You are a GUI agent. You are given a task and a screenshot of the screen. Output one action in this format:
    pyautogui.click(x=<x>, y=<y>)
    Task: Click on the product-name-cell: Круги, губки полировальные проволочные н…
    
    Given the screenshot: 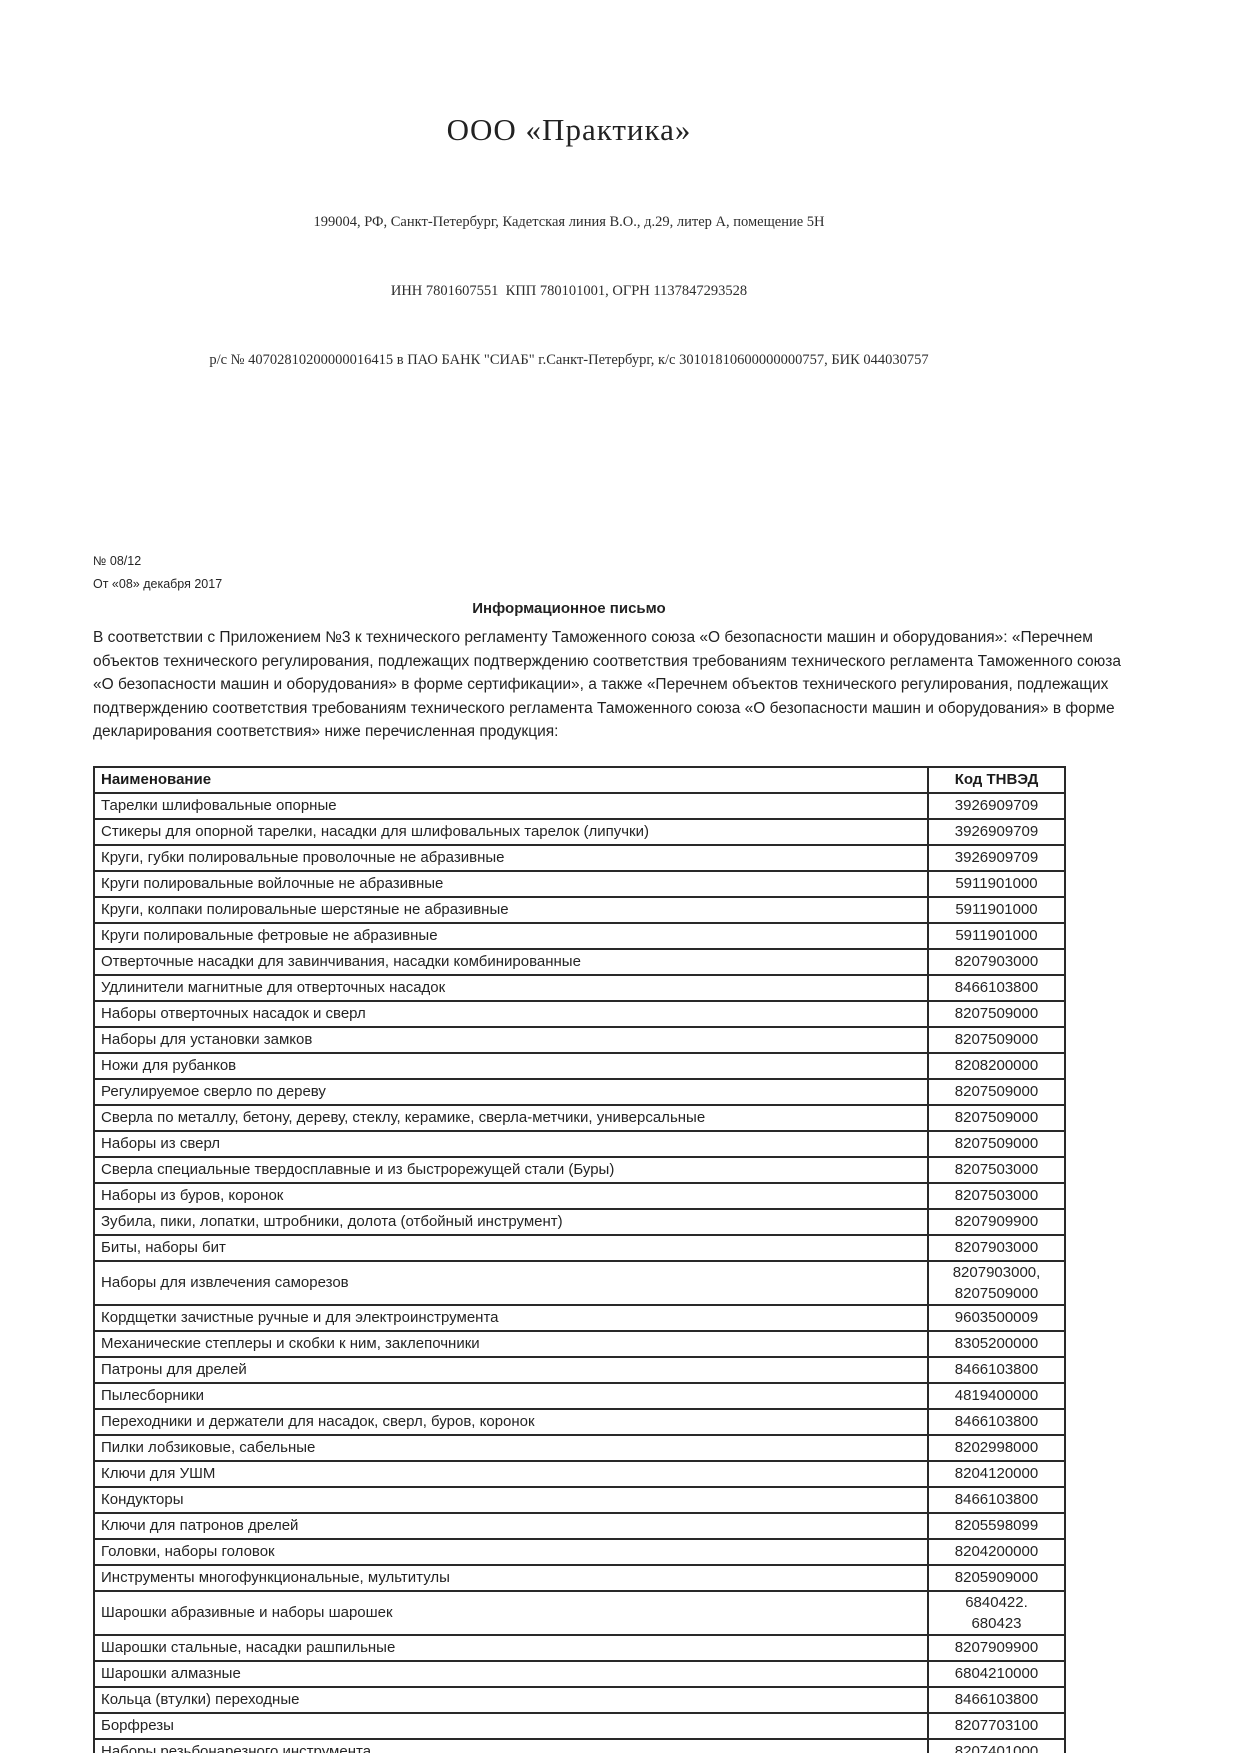 What is the action you would take?
    pyautogui.click(x=511, y=857)
    